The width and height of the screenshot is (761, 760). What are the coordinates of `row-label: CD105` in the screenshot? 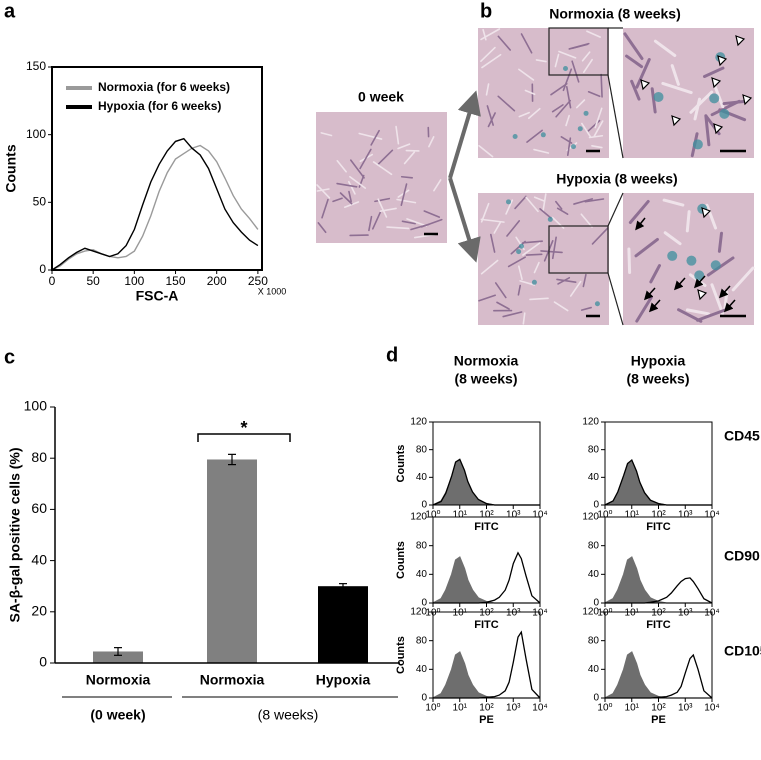 It's located at (742, 651).